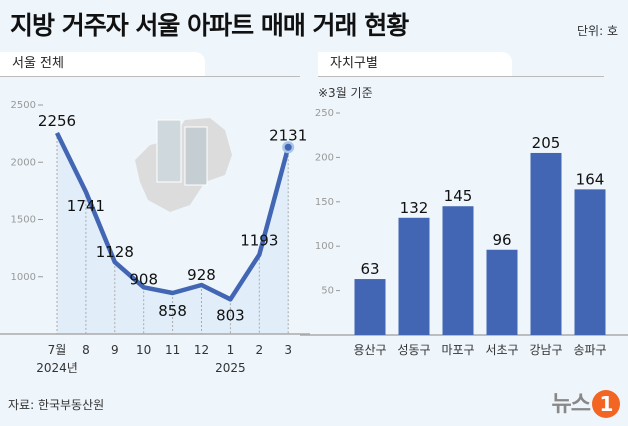 The image size is (628, 426). What do you see at coordinates (102, 64) in the screenshot?
I see `section-seoul-total: 서울 전체` at bounding box center [102, 64].